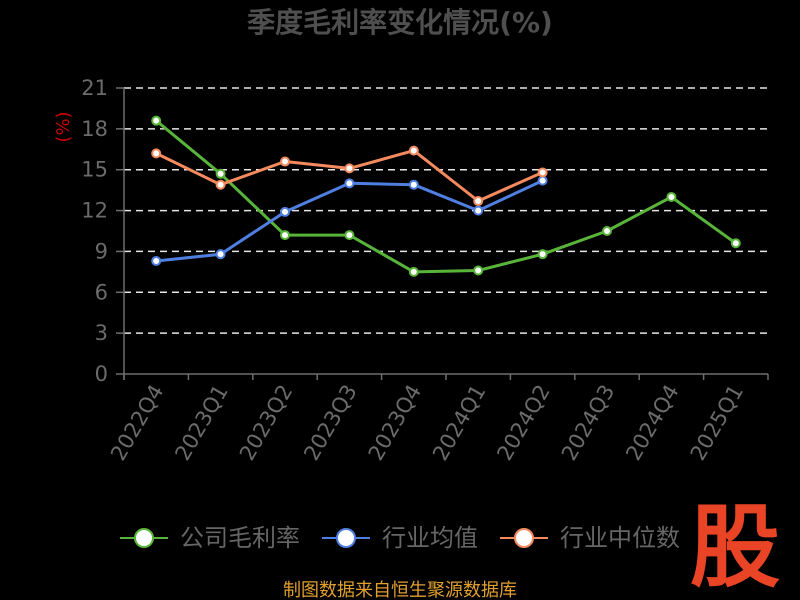 This screenshot has height=600, width=800. I want to click on logo-glyph: 股, so click(735, 547).